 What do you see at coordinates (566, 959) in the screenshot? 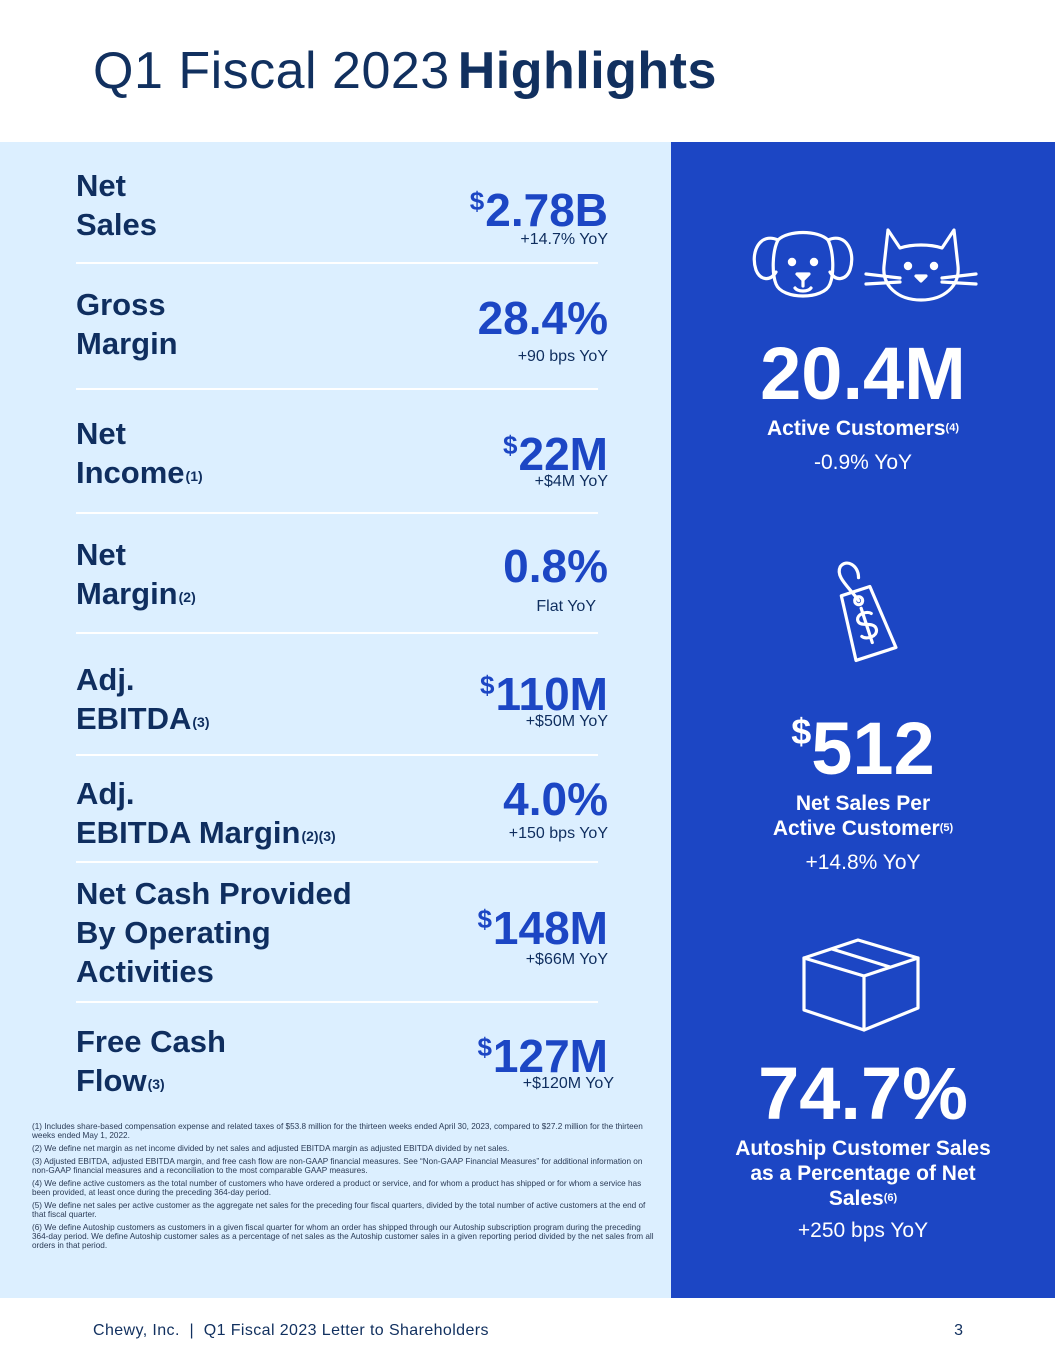
I see `metric-change: +$66M YoY` at bounding box center [566, 959].